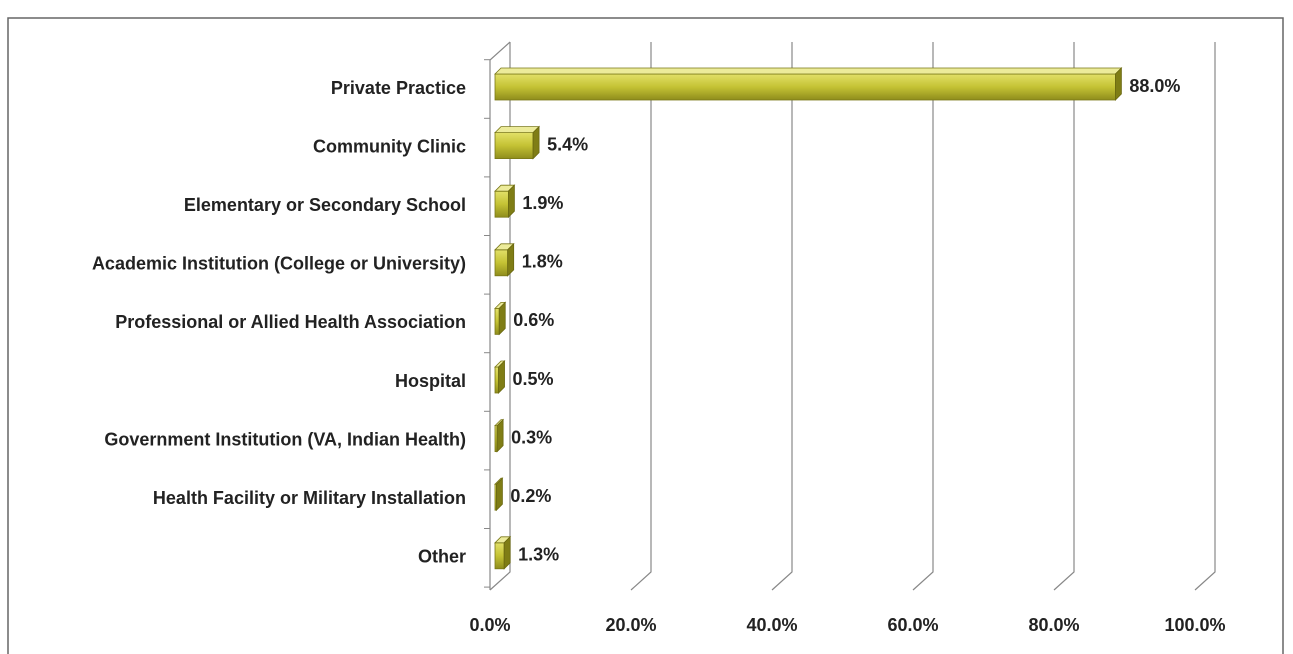 This screenshot has width=1293, height=654. What do you see at coordinates (1154, 86) in the screenshot?
I see `data-label: 88.0%` at bounding box center [1154, 86].